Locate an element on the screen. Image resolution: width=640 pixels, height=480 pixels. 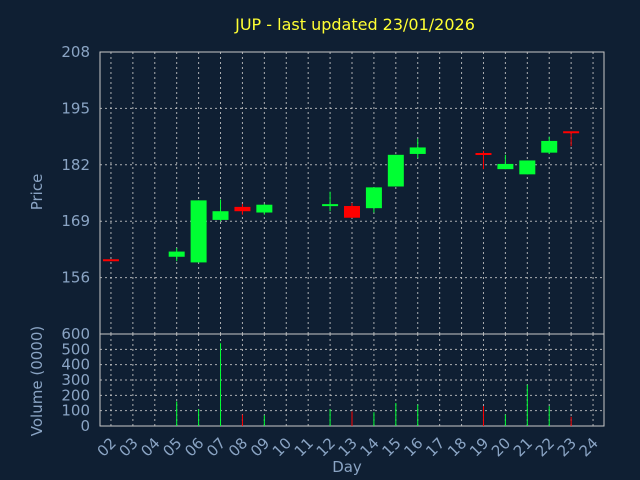
volume-tick-label: 600 is located at coordinates (75, 334).